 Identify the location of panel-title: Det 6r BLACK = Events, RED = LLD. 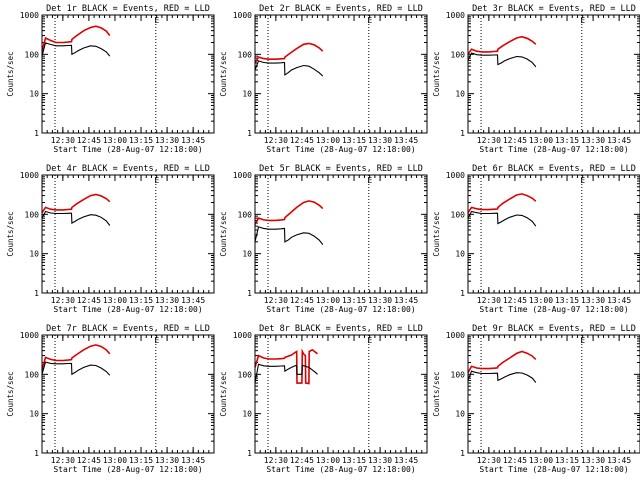
(554, 169).